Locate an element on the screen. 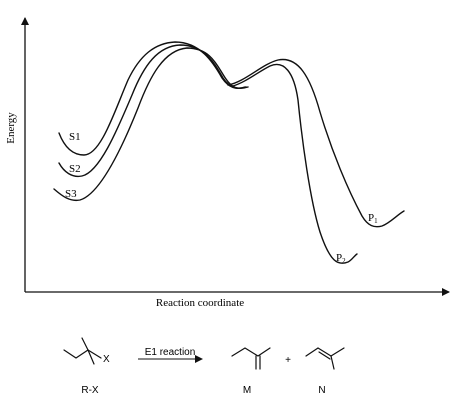  product-m-backbone is located at coordinates (251, 352).